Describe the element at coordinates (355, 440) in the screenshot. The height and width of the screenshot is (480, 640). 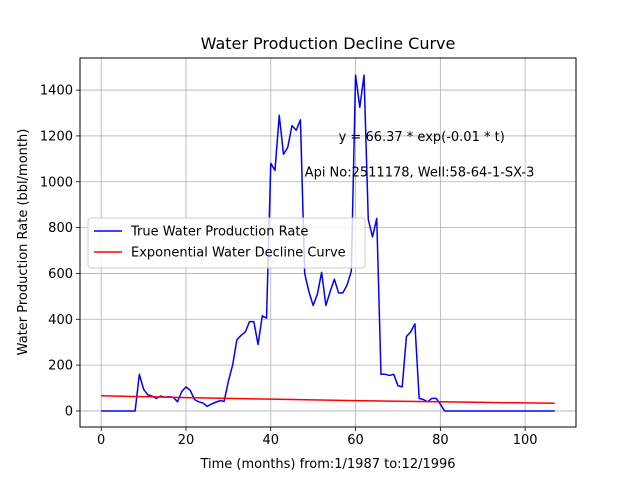
I see `x-tick-label: 60` at that location.